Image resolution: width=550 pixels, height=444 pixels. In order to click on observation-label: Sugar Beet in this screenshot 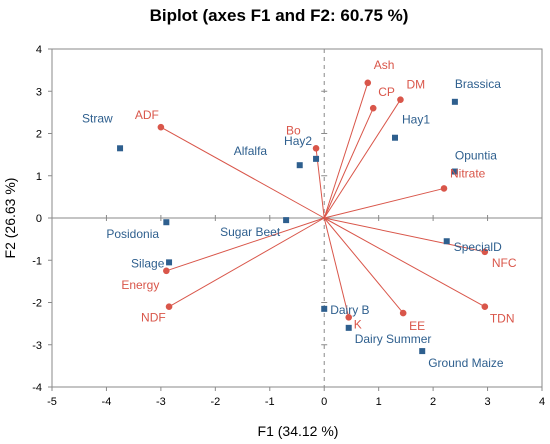, I will do `click(250, 232)`.